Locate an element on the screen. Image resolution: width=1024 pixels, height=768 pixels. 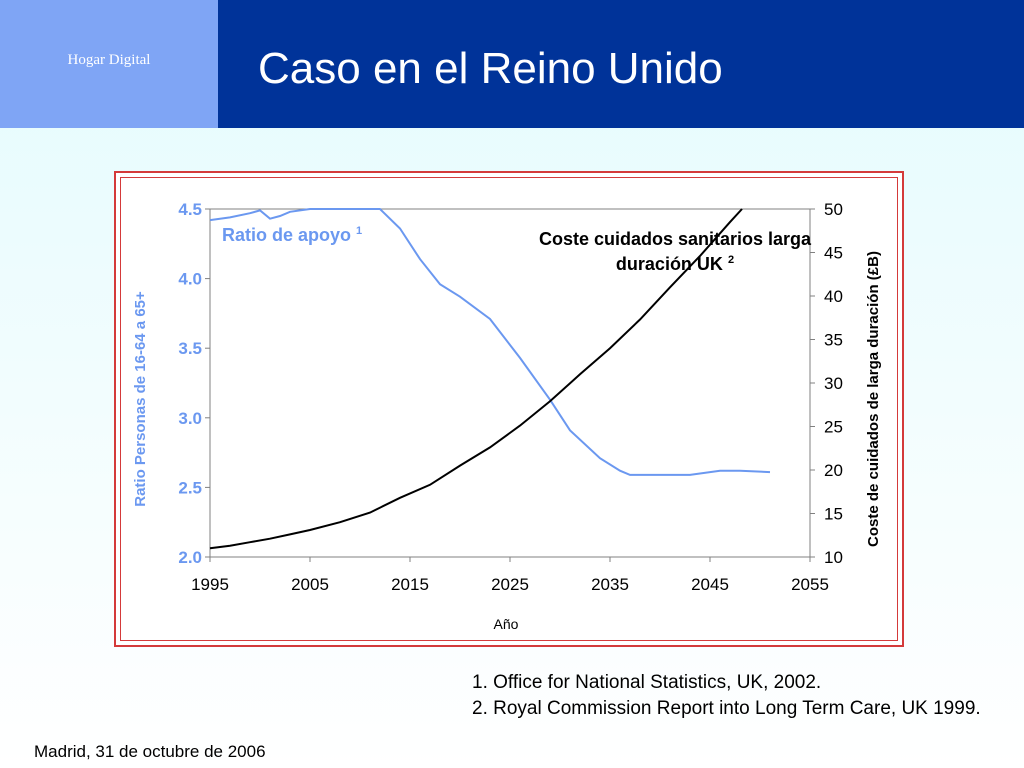
x-tick-label: 2005 is located at coordinates (310, 584).